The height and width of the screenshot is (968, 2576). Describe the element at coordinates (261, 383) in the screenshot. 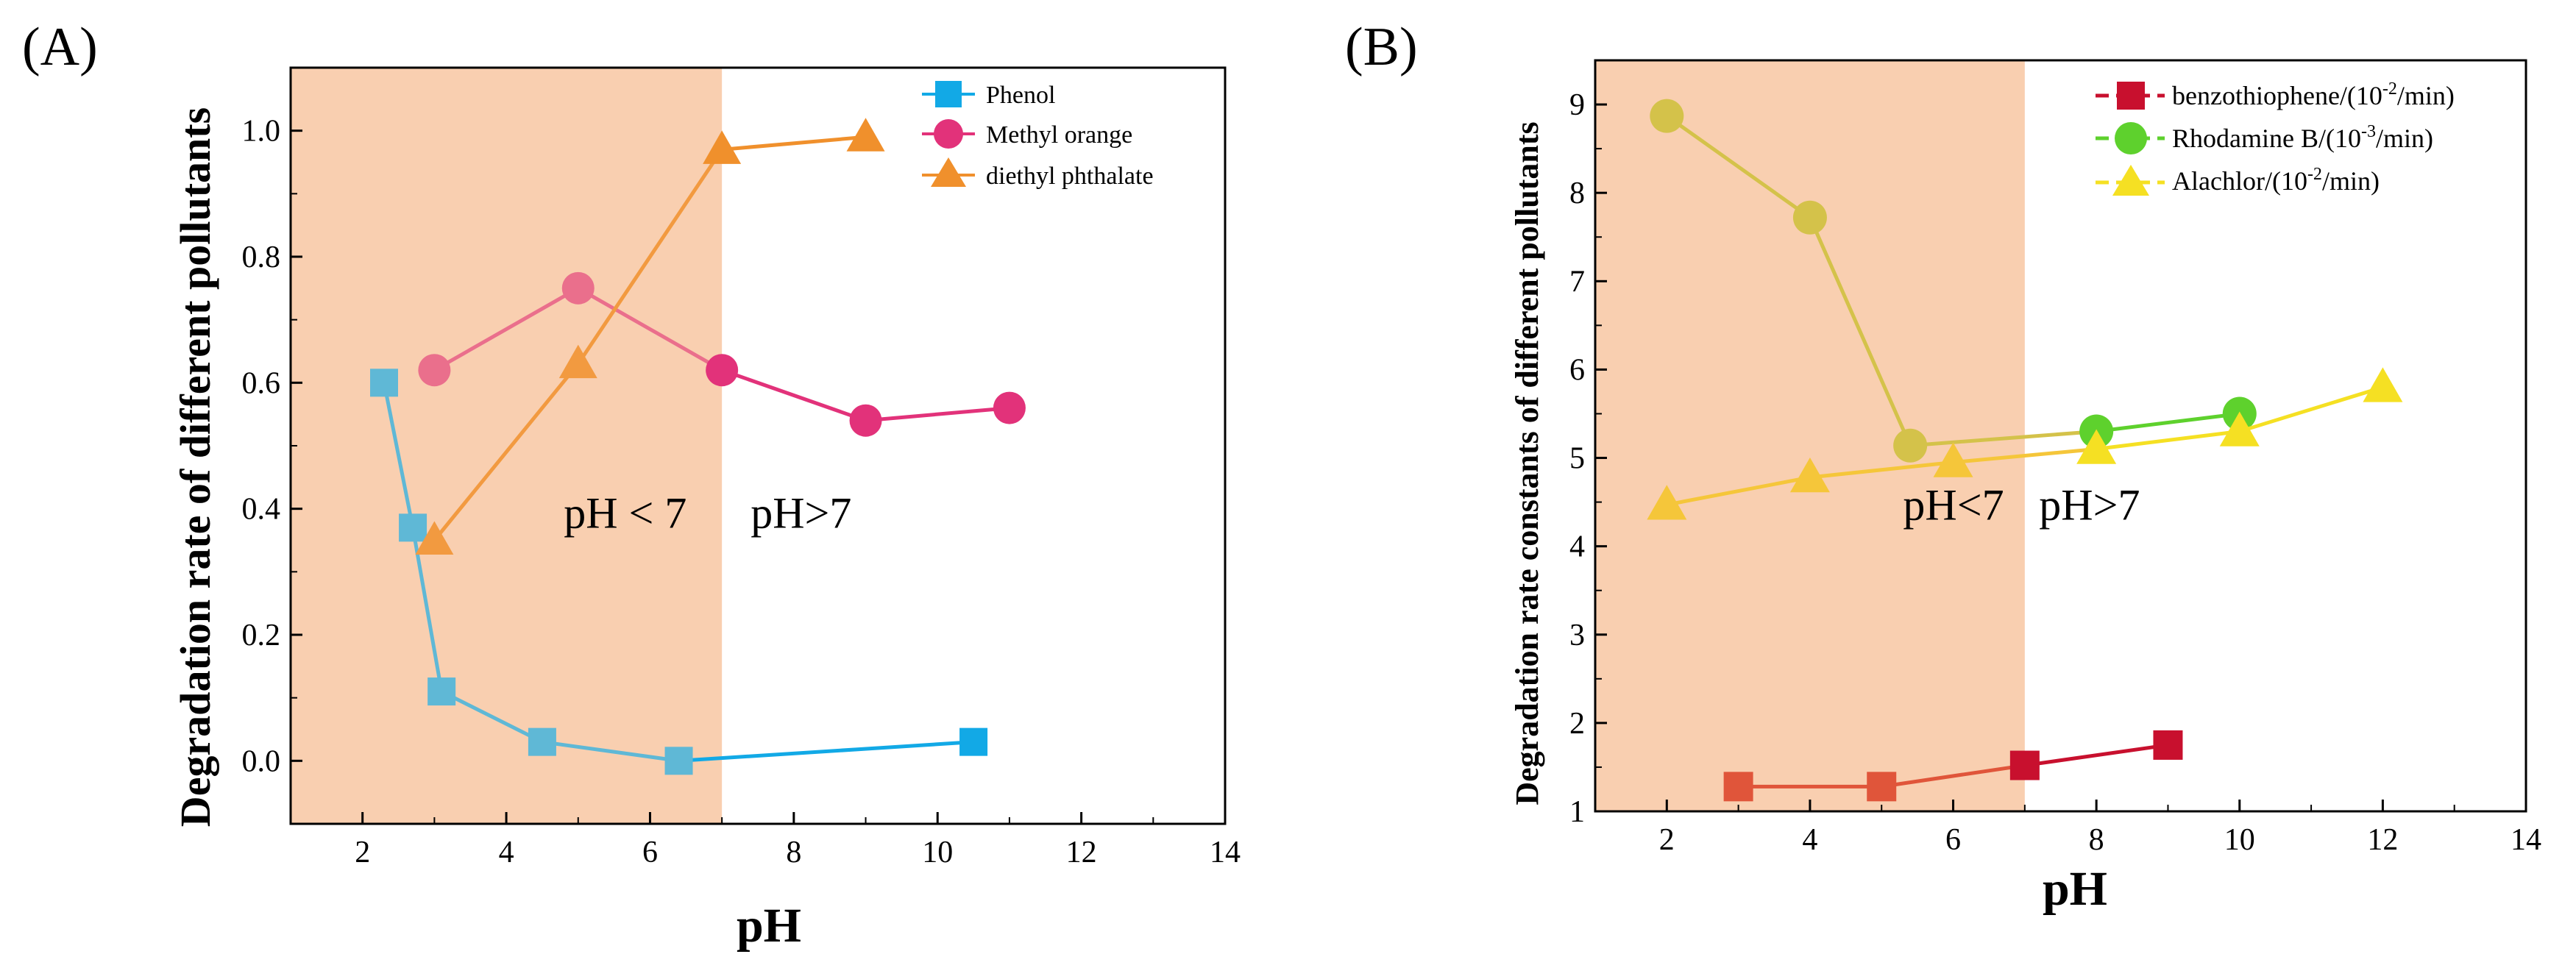

I see `y-tick-label: 0.6` at that location.